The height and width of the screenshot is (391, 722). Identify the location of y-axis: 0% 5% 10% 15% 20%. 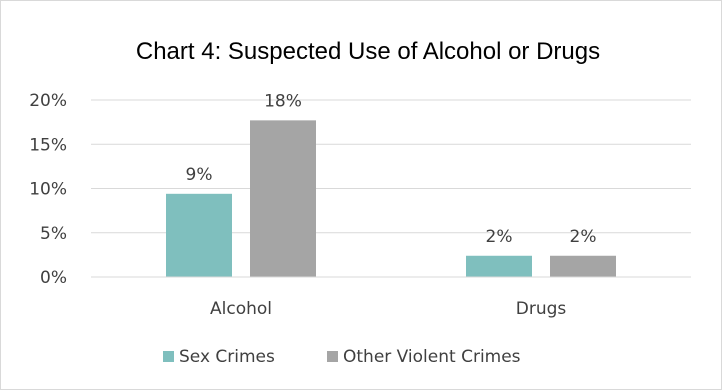
(48, 189).